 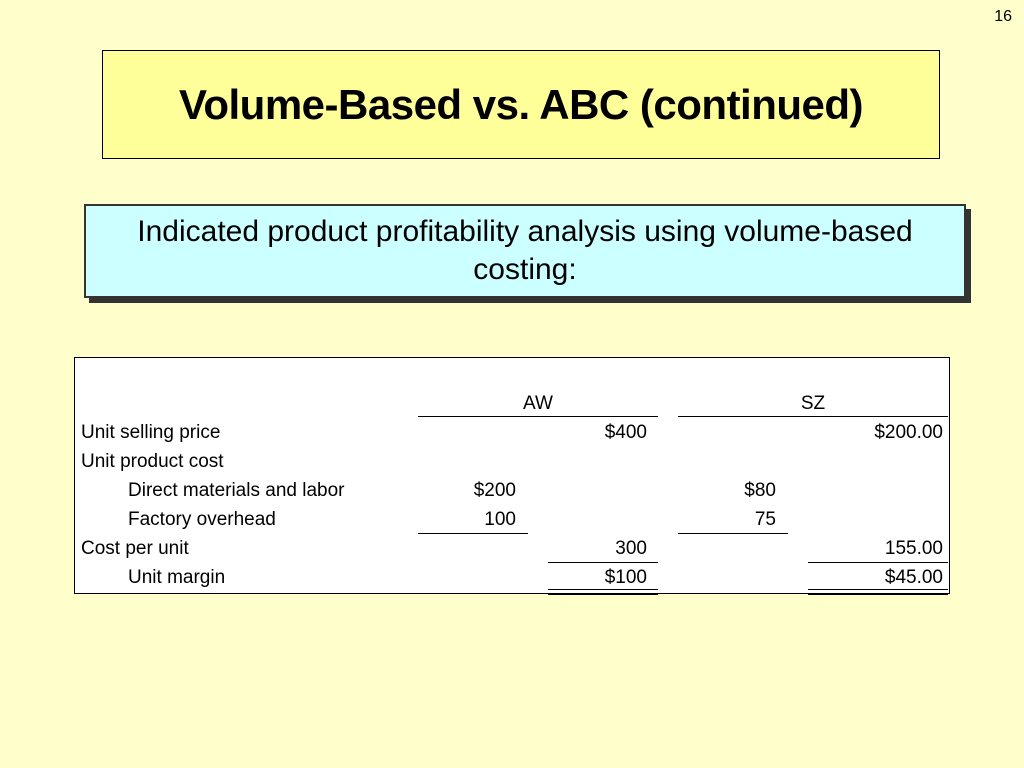 What do you see at coordinates (135, 548) in the screenshot?
I see `row-label: Cost per unit` at bounding box center [135, 548].